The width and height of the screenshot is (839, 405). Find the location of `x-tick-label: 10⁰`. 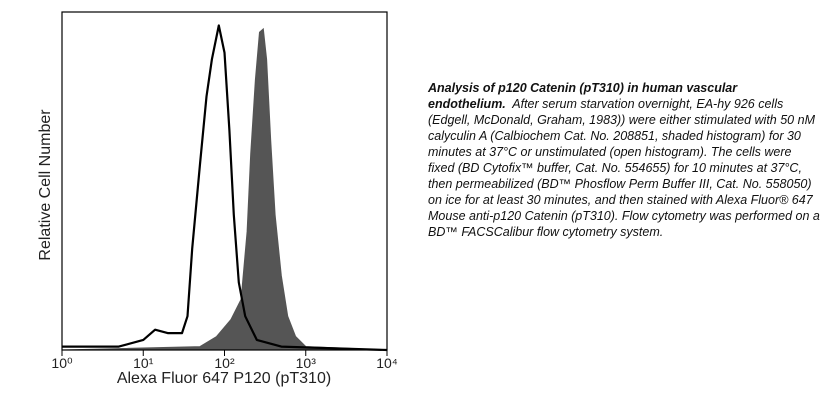

x-tick-label: 10⁰ is located at coordinates (62, 363).